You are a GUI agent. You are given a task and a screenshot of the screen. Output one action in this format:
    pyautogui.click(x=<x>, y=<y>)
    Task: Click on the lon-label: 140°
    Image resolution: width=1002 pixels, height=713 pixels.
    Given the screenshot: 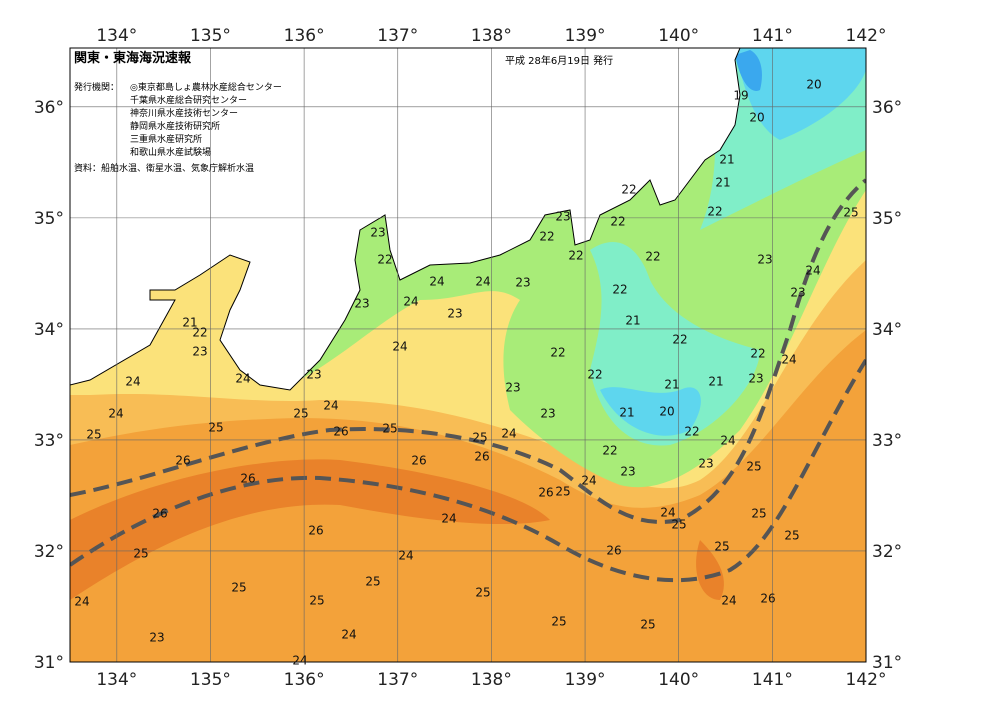 What is the action you would take?
    pyautogui.click(x=678, y=36)
    